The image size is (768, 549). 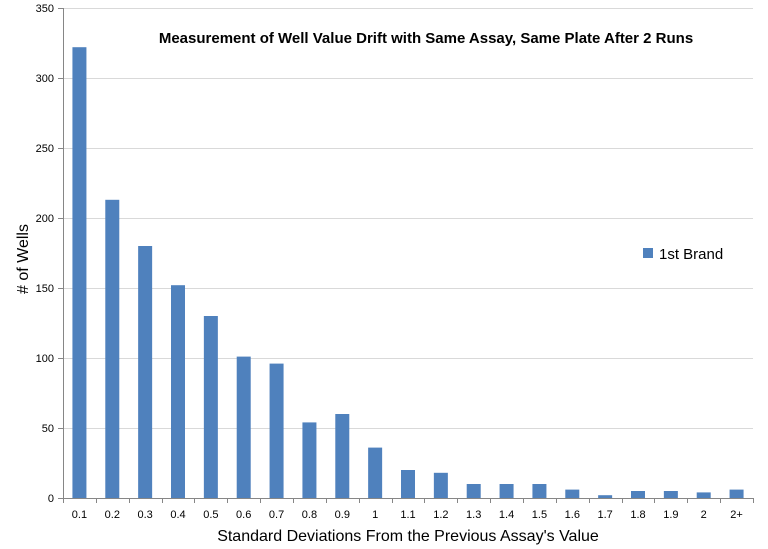 I want to click on y-tick-label: 50, so click(x=48, y=429).